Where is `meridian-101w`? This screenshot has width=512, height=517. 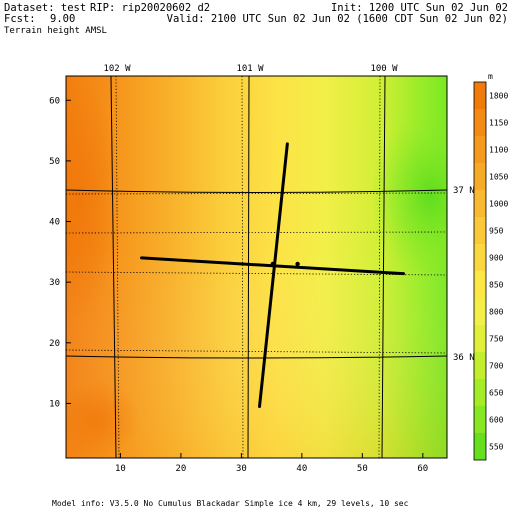
meridian-101w is located at coordinates (248, 267).